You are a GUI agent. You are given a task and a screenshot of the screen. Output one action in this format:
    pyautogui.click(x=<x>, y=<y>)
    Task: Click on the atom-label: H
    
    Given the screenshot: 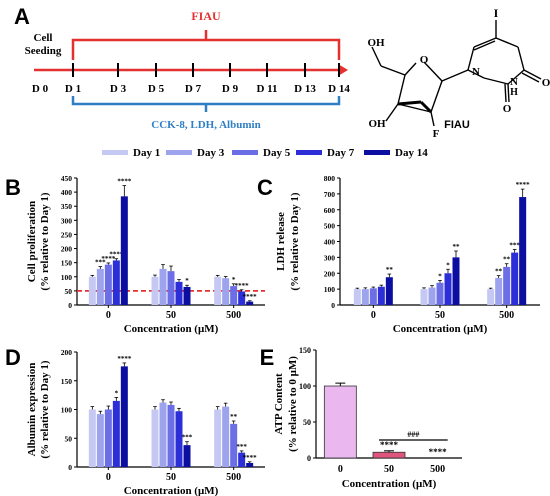 What is the action you would take?
    pyautogui.click(x=514, y=92)
    